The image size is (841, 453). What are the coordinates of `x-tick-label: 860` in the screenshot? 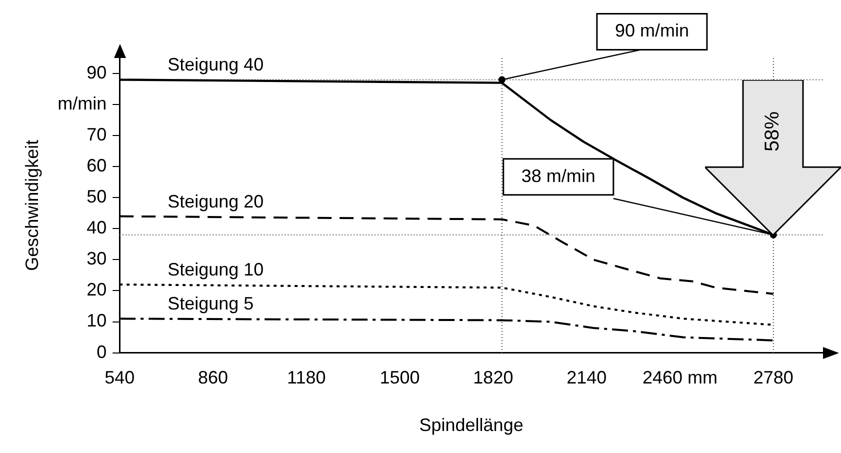 It's located at (213, 378).